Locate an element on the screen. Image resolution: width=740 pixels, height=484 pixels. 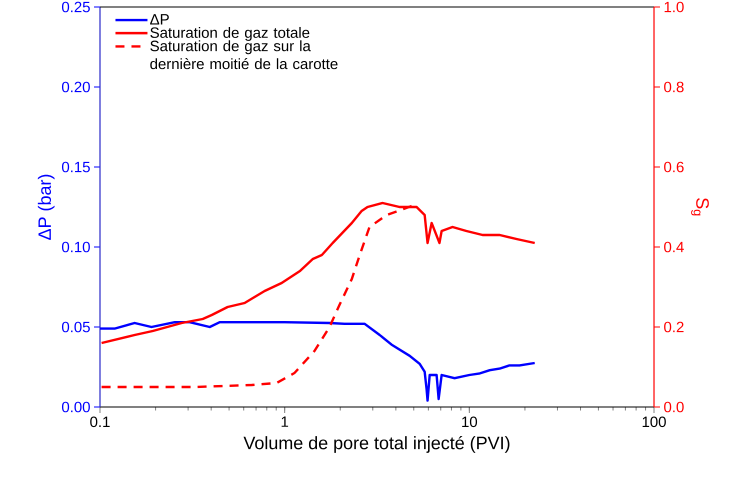
x-tick-label: 100 is located at coordinates (654, 422).